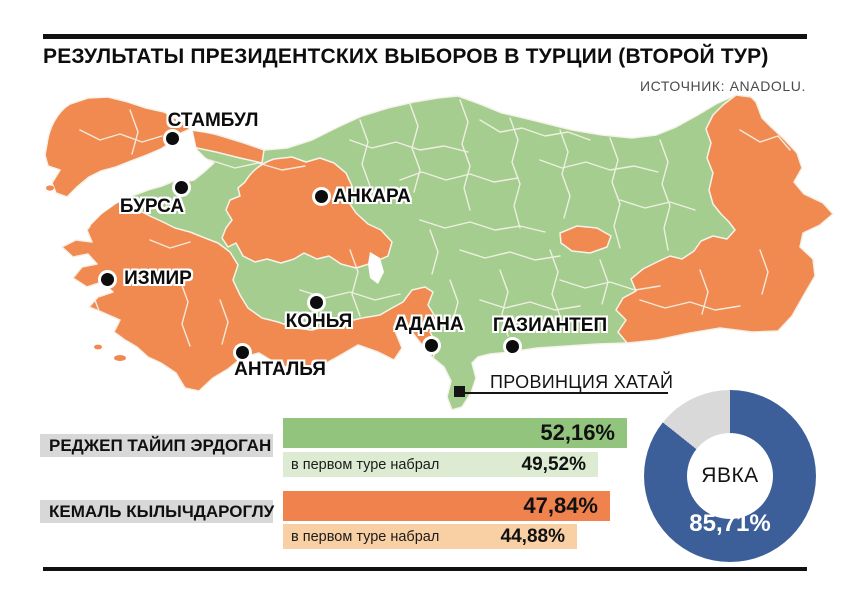 The width and height of the screenshot is (850, 603). Describe the element at coordinates (553, 464) in the screenshot. I see `value-erdogan-first-round: 49,52%` at that location.